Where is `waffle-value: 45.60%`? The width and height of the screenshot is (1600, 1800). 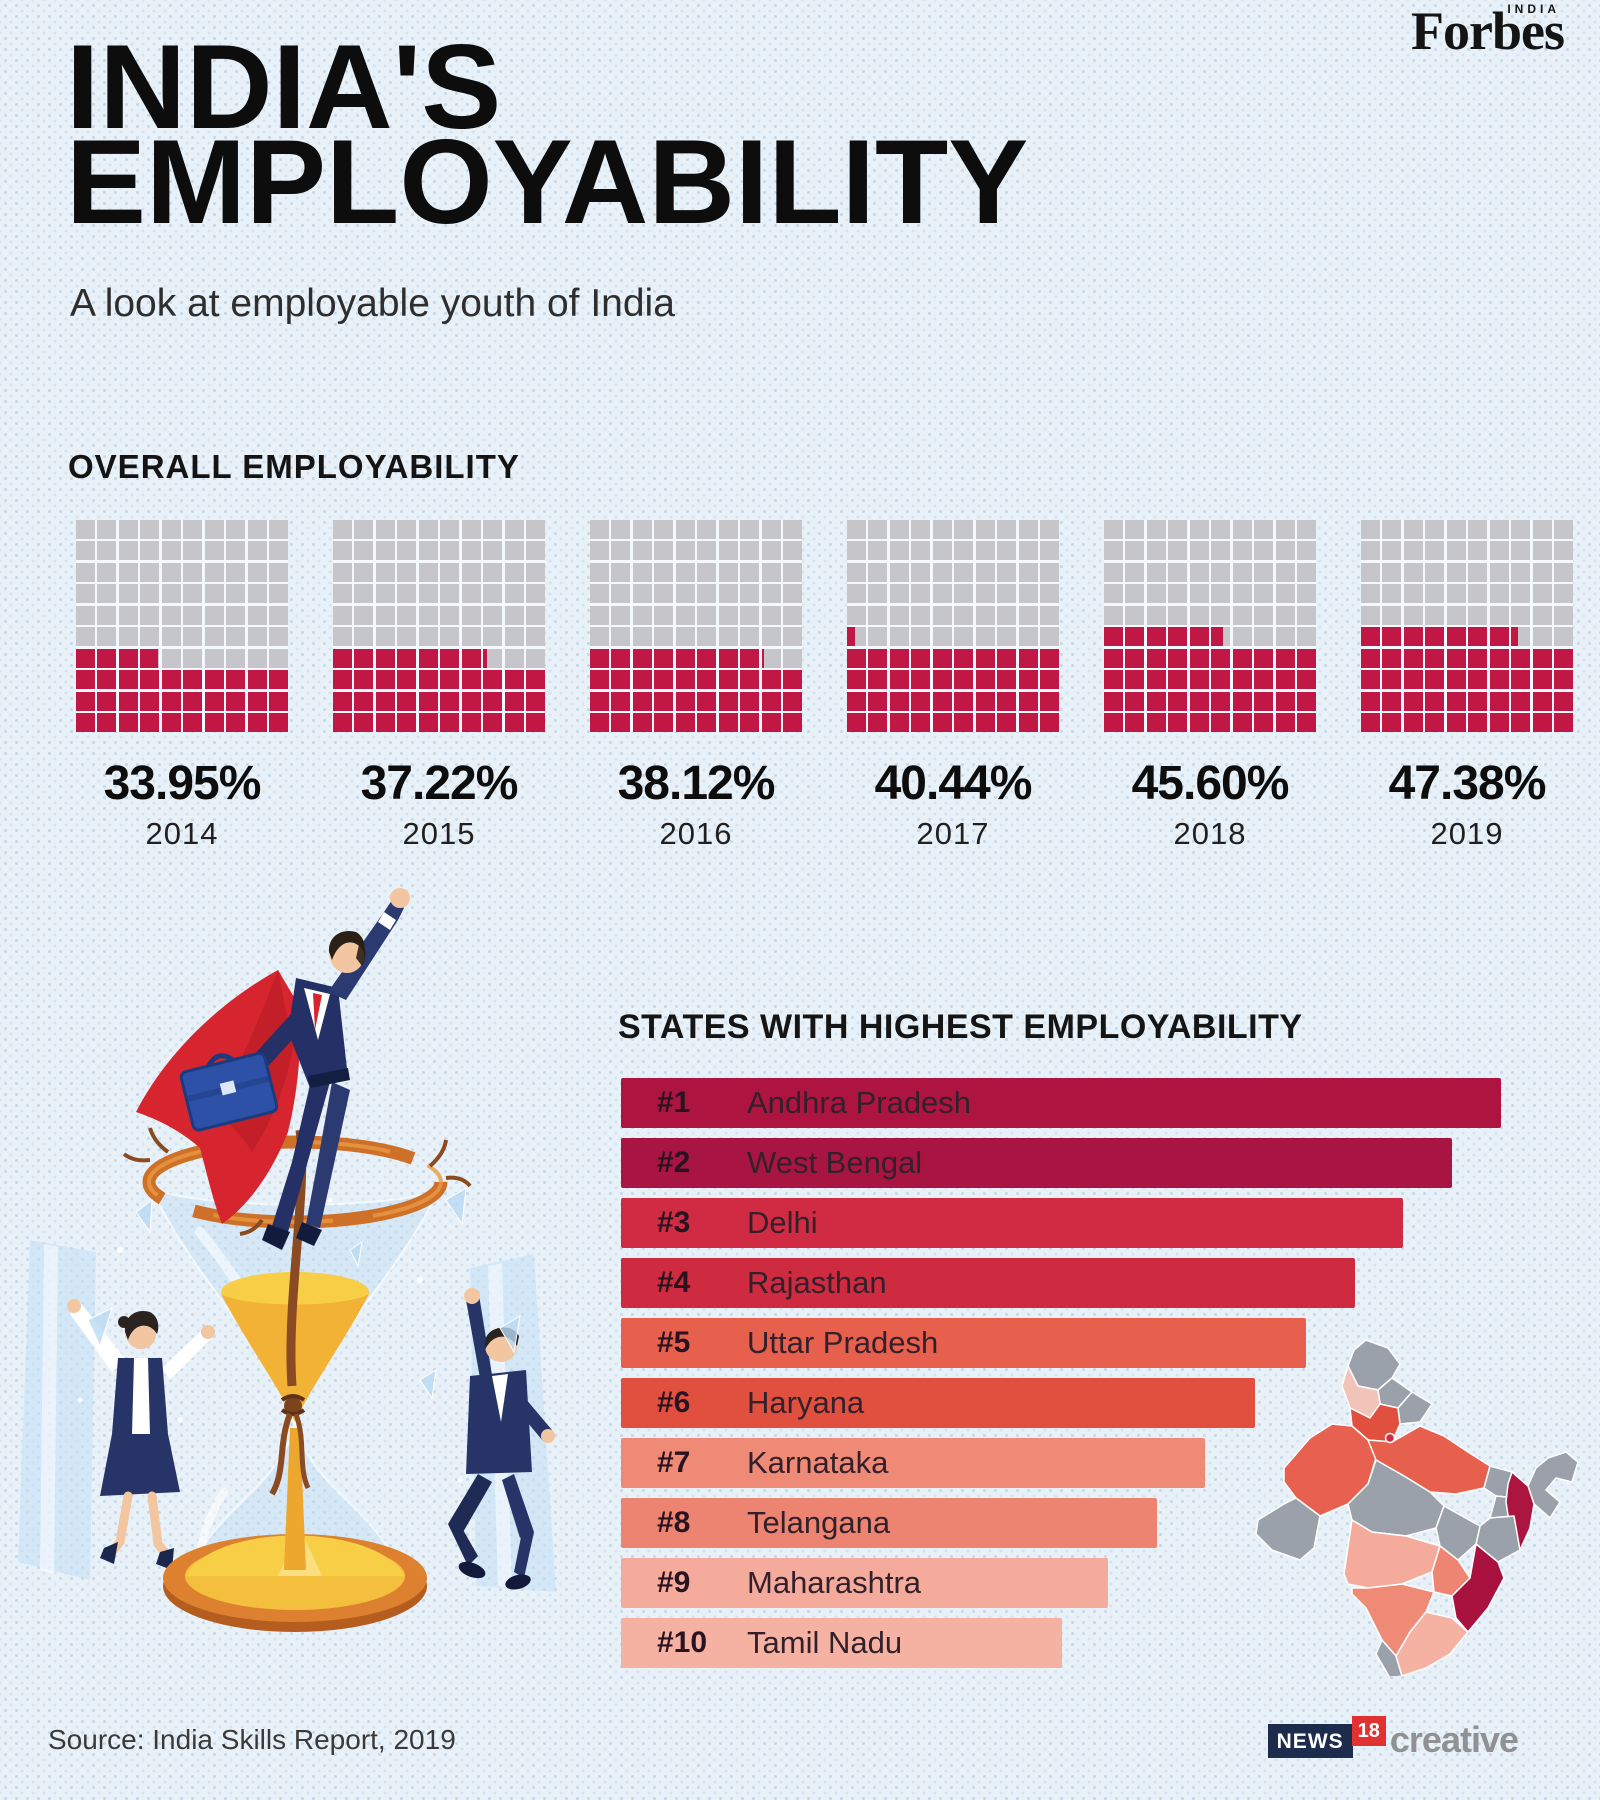 waffle-value: 45.60% is located at coordinates (1210, 783).